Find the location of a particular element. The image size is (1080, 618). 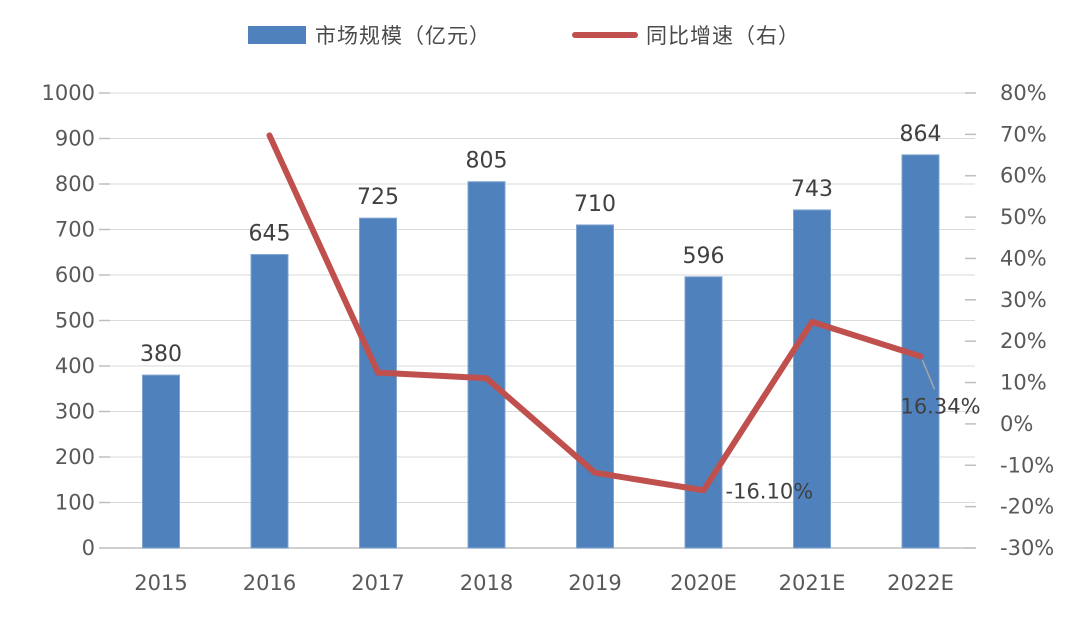

right-axis-tick-label: -20% is located at coordinates (1027, 507).